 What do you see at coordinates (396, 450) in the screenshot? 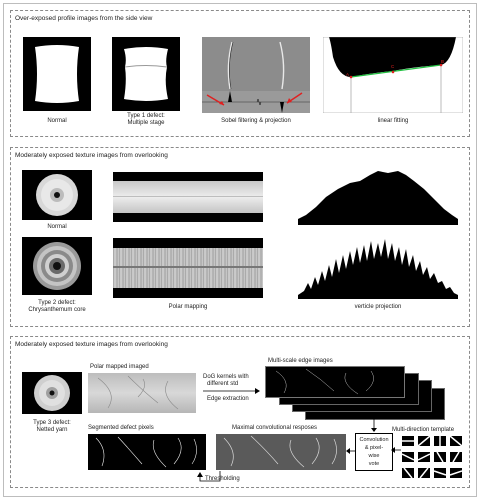
I see `arrow-template-to-convolution` at bounding box center [396, 450].